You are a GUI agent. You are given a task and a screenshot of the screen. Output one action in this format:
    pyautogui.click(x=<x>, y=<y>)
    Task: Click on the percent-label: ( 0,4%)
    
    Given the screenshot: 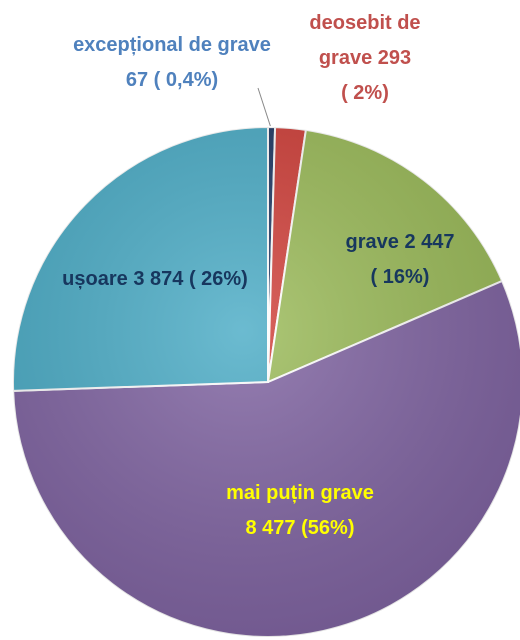 What is the action you would take?
    pyautogui.click(x=186, y=80)
    